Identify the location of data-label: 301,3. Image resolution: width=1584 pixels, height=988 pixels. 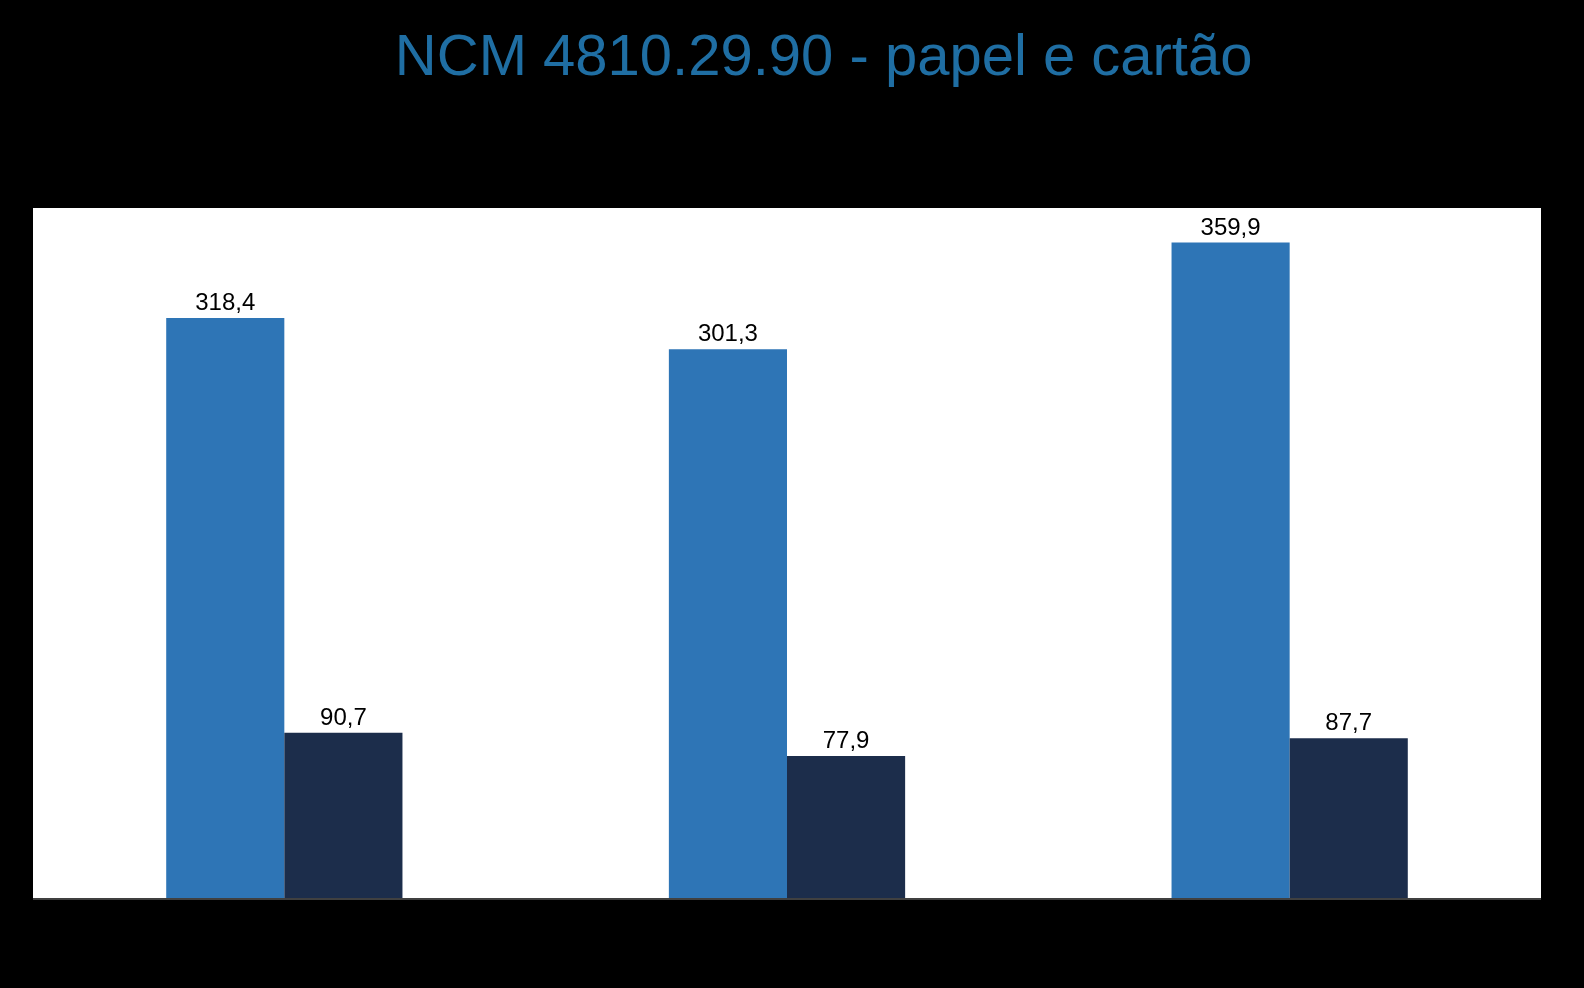
(727, 333).